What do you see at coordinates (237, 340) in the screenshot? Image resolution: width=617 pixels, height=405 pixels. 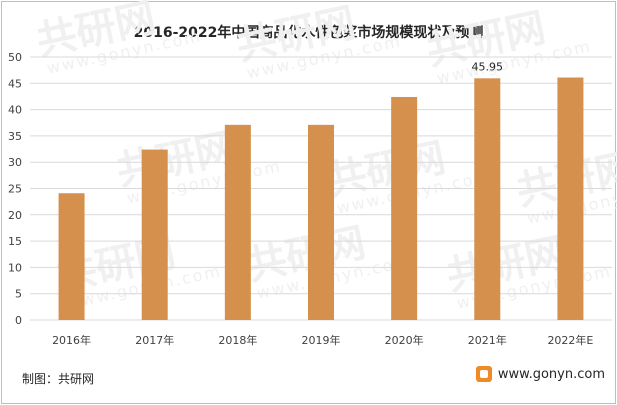 I see `x-tick-label: 2018年` at bounding box center [237, 340].